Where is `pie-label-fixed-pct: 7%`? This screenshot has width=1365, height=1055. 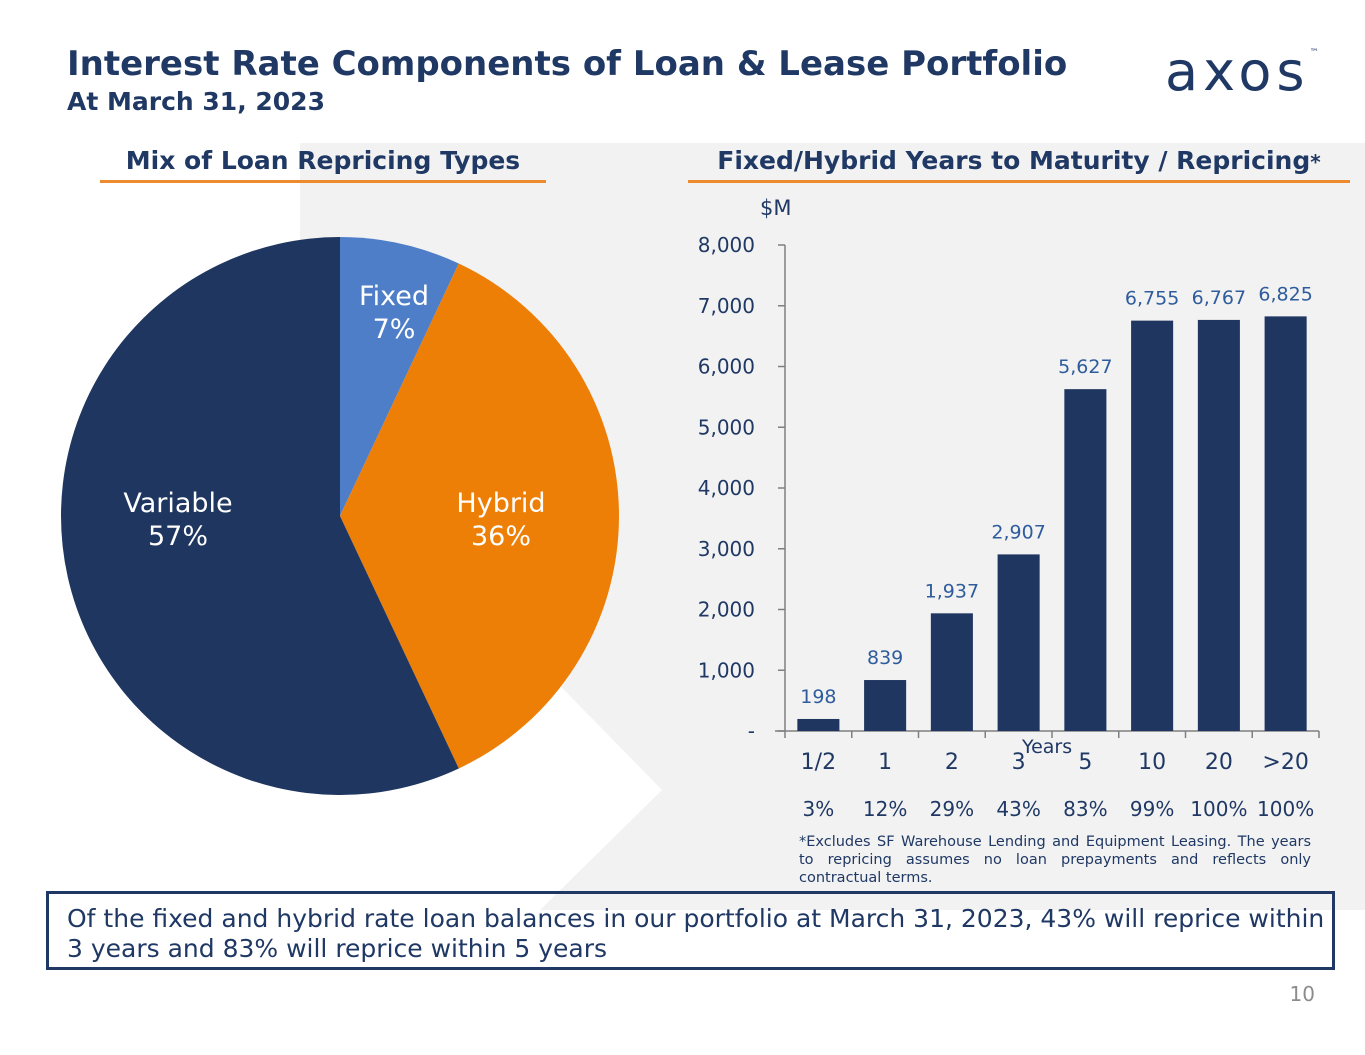
pie-label-fixed-pct: 7% is located at coordinates (394, 329).